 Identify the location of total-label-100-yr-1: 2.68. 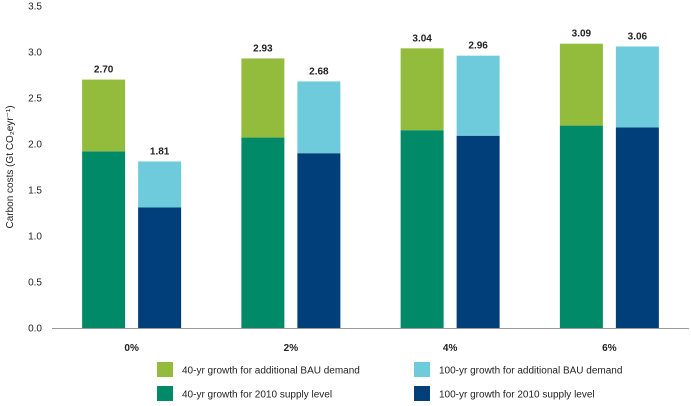
(319, 71).